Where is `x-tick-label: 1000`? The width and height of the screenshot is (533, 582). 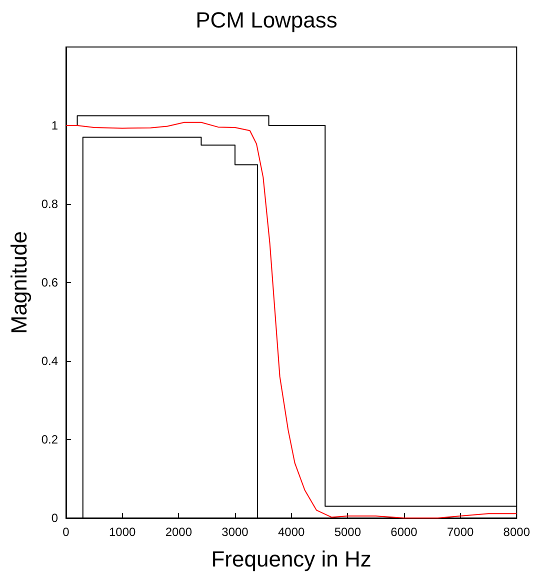 x-tick-label: 1000 is located at coordinates (122, 532).